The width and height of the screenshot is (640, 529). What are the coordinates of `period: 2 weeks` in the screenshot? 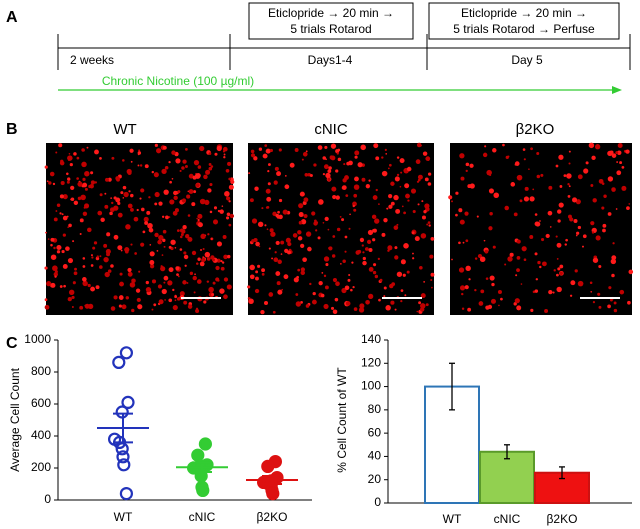 It's located at (92, 60).